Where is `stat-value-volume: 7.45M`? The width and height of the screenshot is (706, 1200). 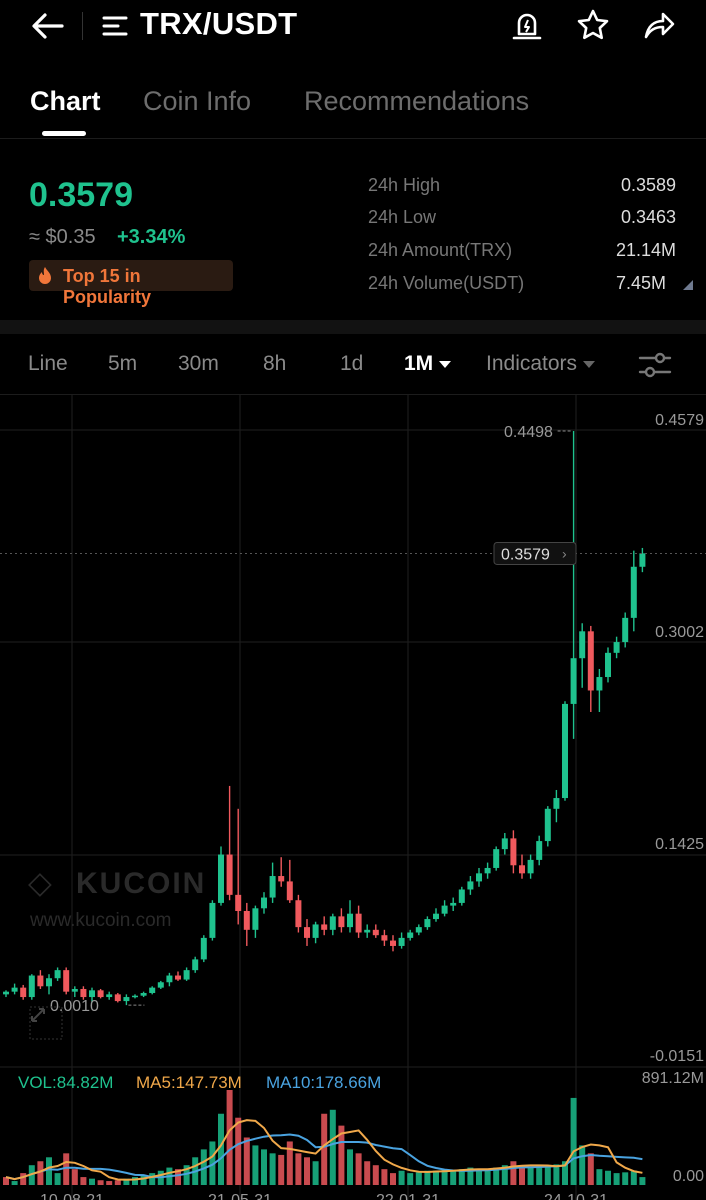 stat-value-volume: 7.45M is located at coordinates (640, 283).